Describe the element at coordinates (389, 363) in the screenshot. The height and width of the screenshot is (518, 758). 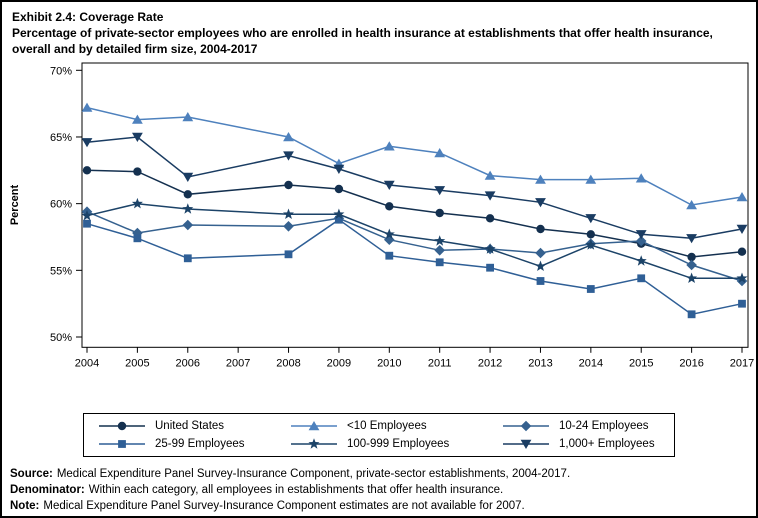
I see `x-tick-label: 2010` at that location.